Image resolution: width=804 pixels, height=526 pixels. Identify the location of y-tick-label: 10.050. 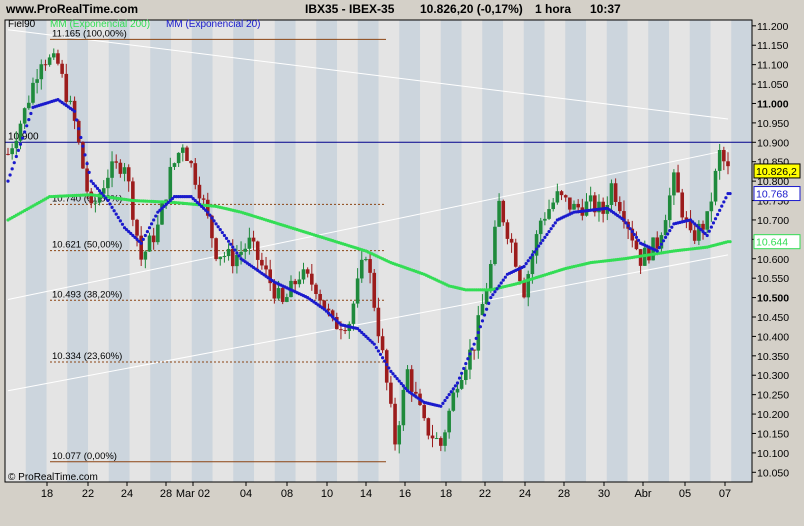
(773, 473).